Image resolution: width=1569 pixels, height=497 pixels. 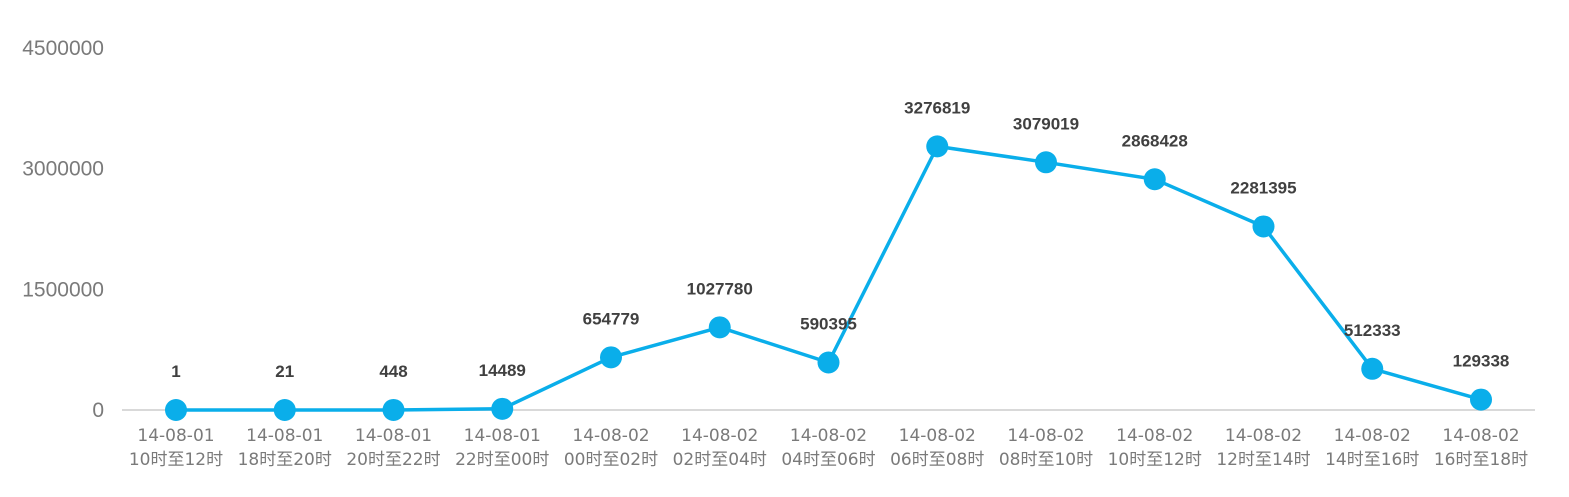 I want to click on y-axis-ticks: 0 1500000 3000000 4500000, so click(x=63, y=229).